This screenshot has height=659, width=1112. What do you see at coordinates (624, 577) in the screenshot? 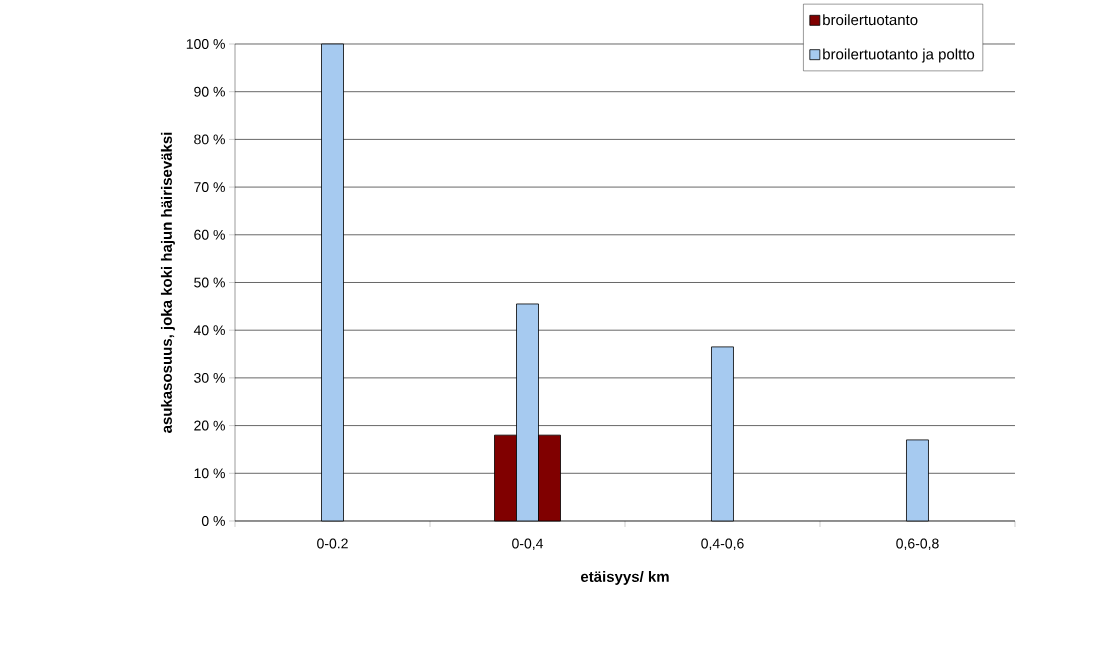
I see `x-axis-title: etäisyys/ km` at bounding box center [624, 577].